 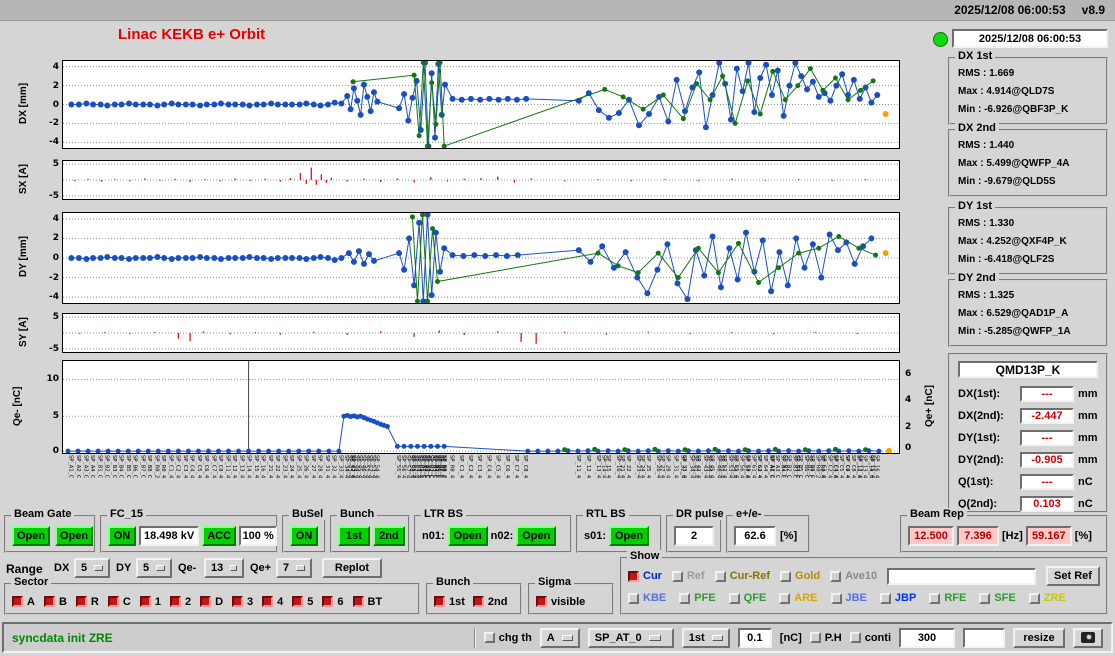 I want to click on eratio-field: 62.6, so click(x=755, y=536).